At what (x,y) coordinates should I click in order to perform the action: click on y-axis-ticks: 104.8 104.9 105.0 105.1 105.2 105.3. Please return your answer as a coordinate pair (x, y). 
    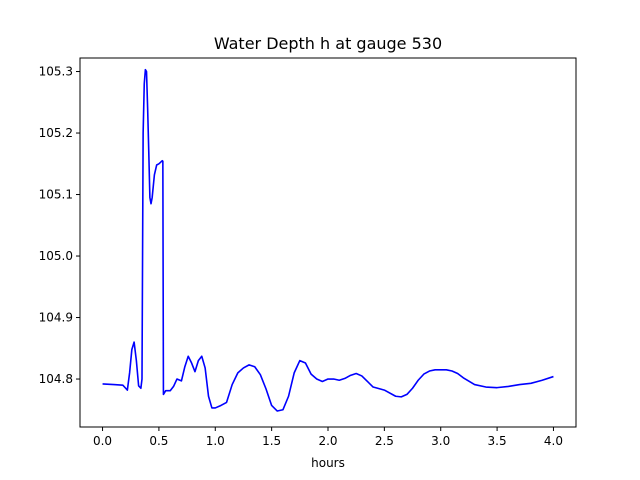
    Looking at the image, I should click on (59, 225).